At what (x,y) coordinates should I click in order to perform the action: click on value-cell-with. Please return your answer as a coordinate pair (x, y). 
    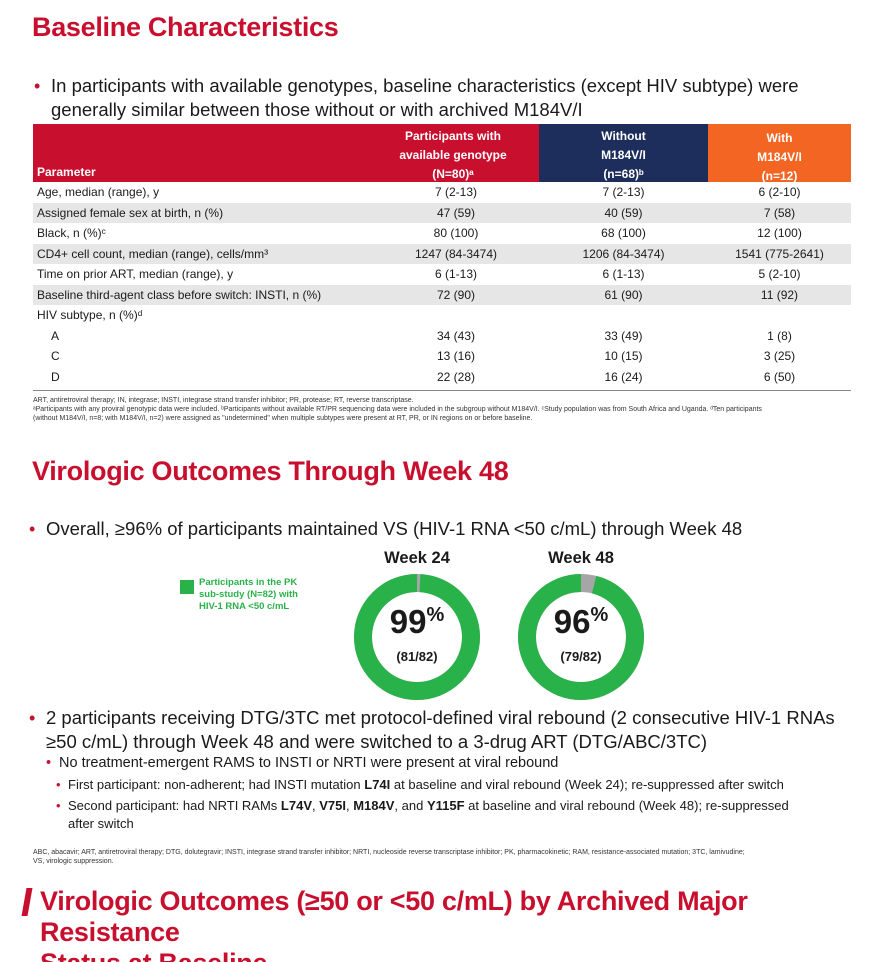
    Looking at the image, I should click on (779, 315).